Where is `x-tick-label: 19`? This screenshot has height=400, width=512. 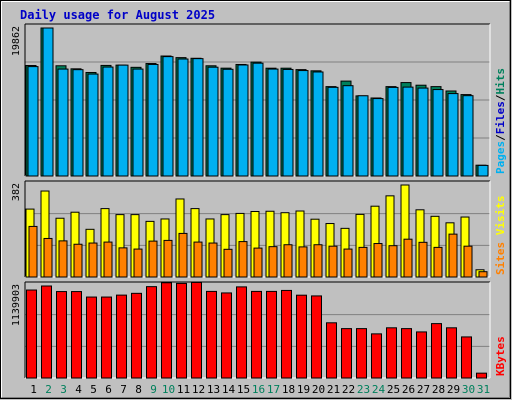
x-tick-label: 19 is located at coordinates (303, 389).